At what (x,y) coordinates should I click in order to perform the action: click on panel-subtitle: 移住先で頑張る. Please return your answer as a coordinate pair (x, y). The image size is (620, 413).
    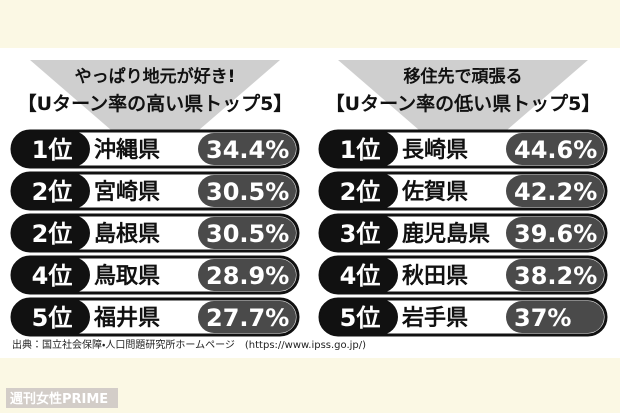
    Looking at the image, I should click on (463, 76).